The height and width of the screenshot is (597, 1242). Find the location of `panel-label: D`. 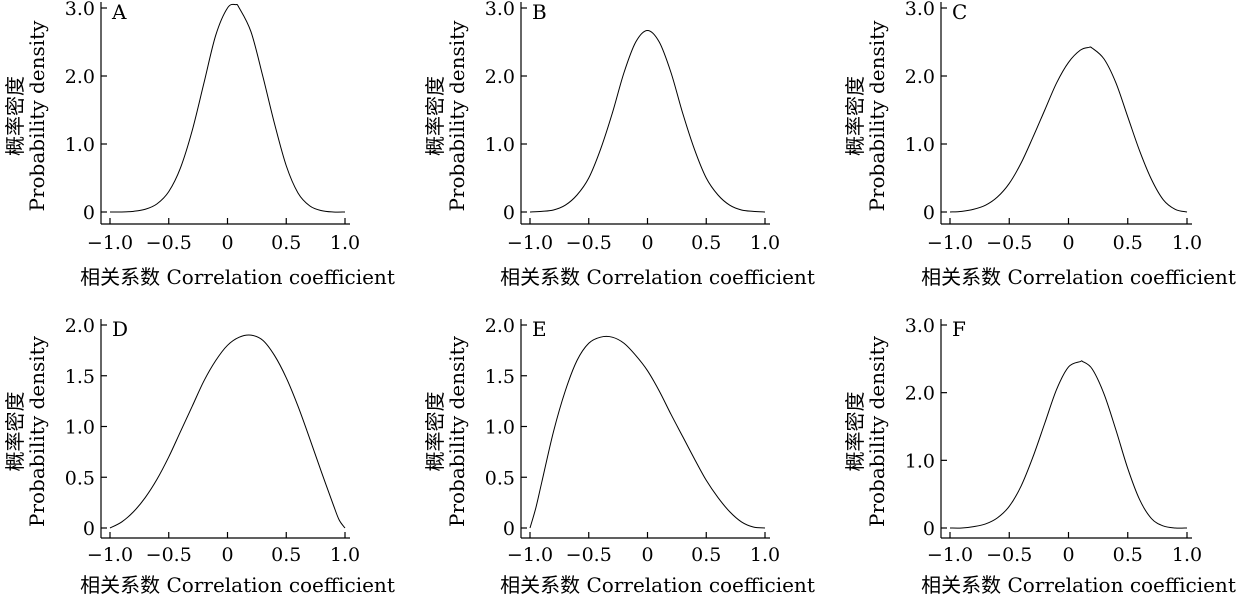

panel-label: D is located at coordinates (120, 329).